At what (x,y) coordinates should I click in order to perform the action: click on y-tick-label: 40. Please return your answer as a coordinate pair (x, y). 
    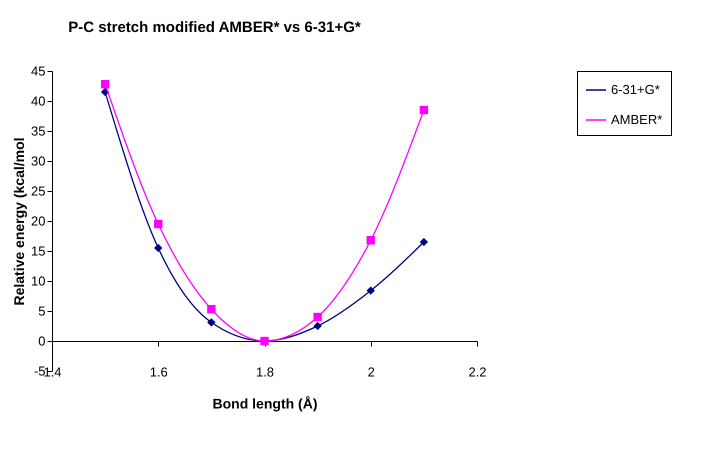
    Looking at the image, I should click on (38, 101).